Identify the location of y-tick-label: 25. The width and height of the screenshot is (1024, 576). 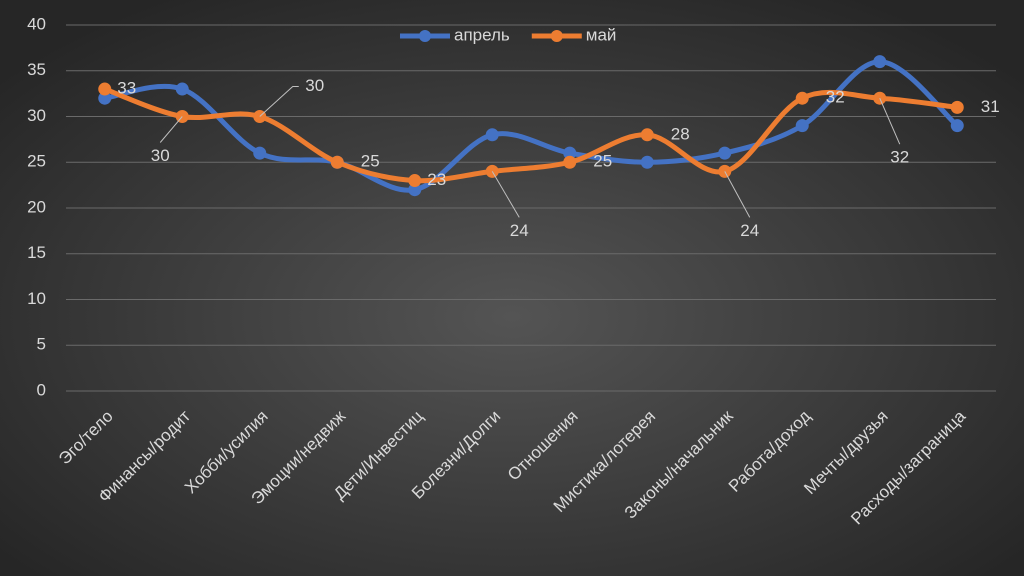
(36, 161).